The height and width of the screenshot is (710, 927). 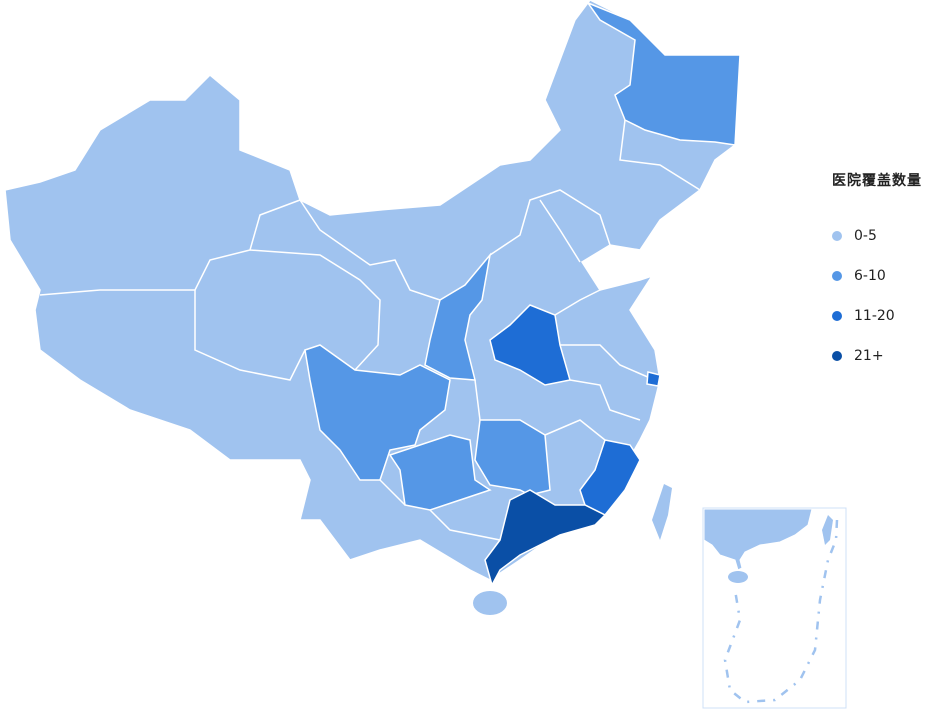 What do you see at coordinates (869, 356) in the screenshot?
I see `legend-label: 21+` at bounding box center [869, 356].